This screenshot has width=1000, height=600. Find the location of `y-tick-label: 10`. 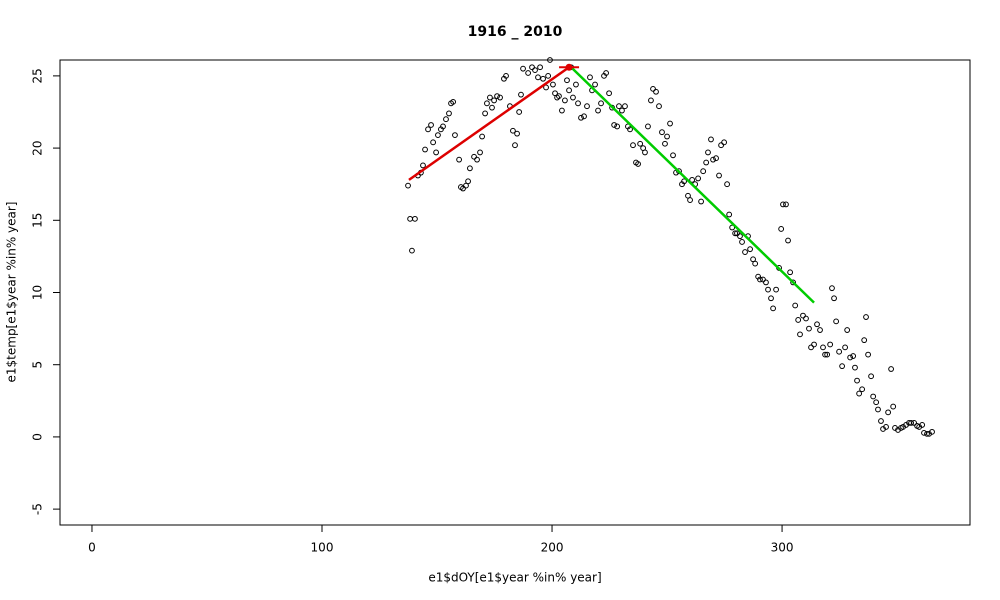

y-tick-label: 10 is located at coordinates (38, 292).